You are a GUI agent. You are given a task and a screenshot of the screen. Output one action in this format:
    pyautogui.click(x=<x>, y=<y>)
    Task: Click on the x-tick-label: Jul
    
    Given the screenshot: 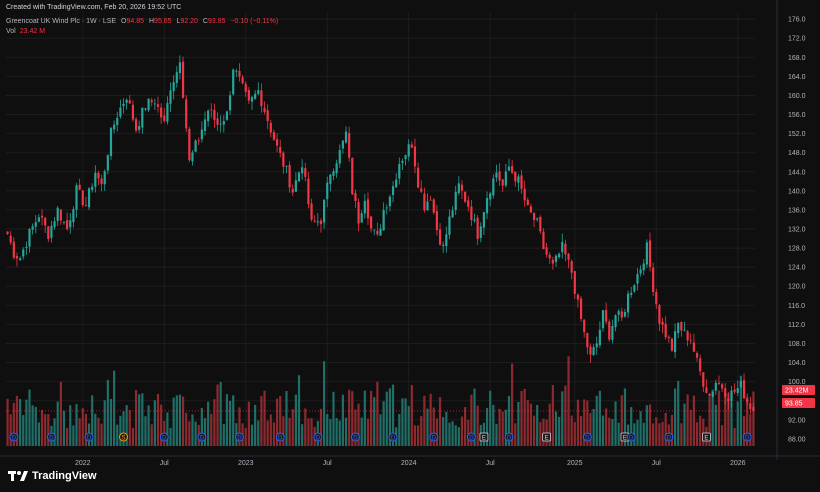 What is the action you would take?
    pyautogui.click(x=327, y=463)
    